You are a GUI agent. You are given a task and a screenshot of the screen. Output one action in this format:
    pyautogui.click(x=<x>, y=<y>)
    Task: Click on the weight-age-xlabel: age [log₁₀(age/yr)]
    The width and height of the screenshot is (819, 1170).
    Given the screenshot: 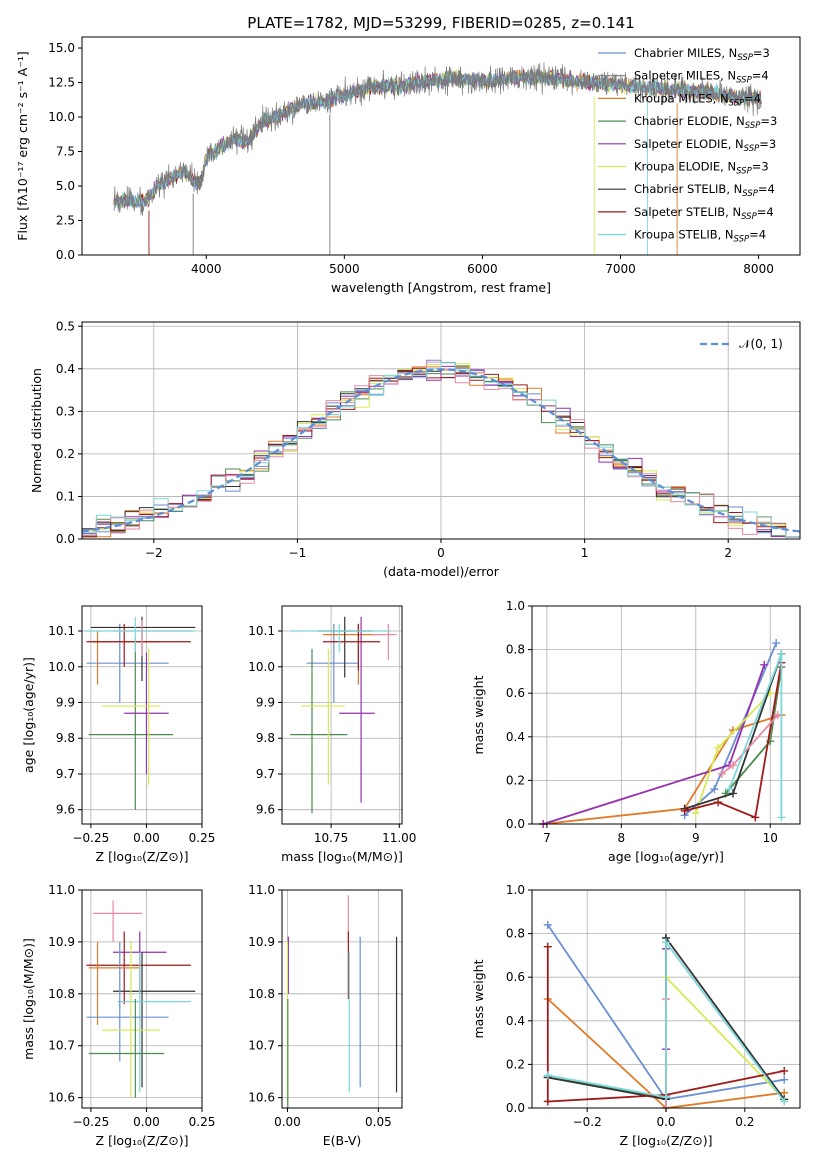 What is the action you would take?
    pyautogui.click(x=666, y=856)
    